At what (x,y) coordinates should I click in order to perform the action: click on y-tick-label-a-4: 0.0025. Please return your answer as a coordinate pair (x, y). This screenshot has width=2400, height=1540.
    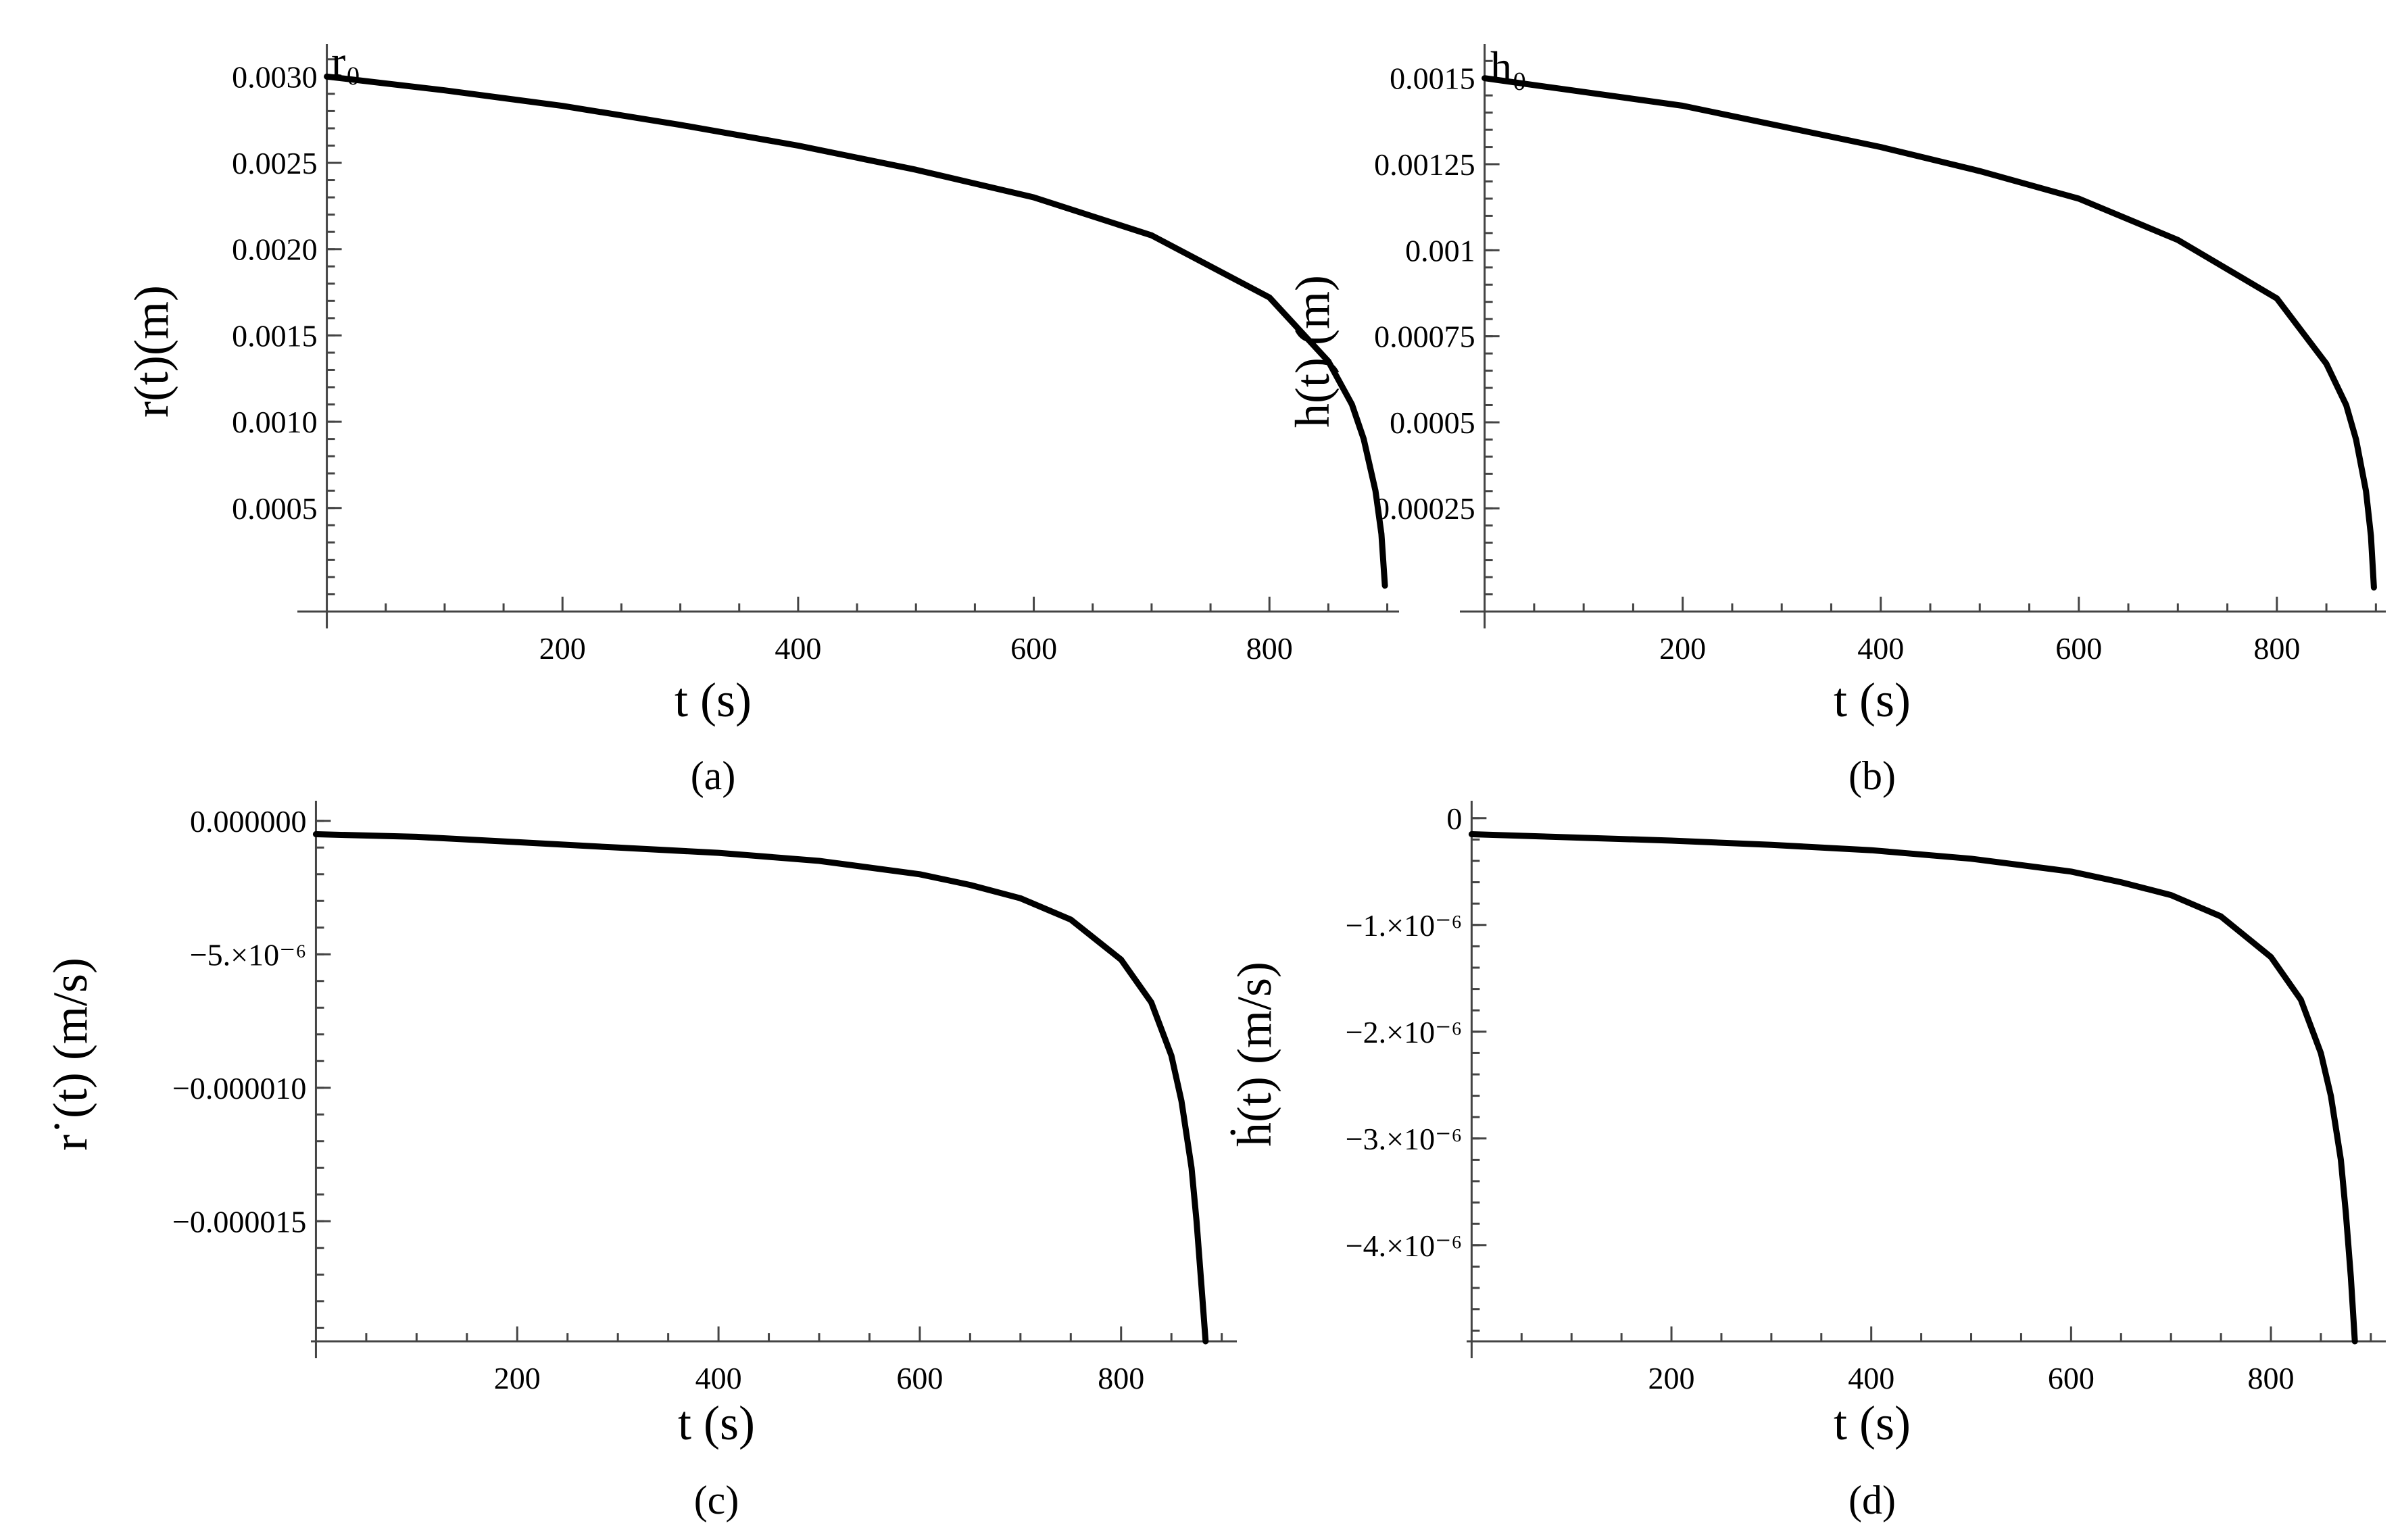
    Looking at the image, I should click on (275, 163).